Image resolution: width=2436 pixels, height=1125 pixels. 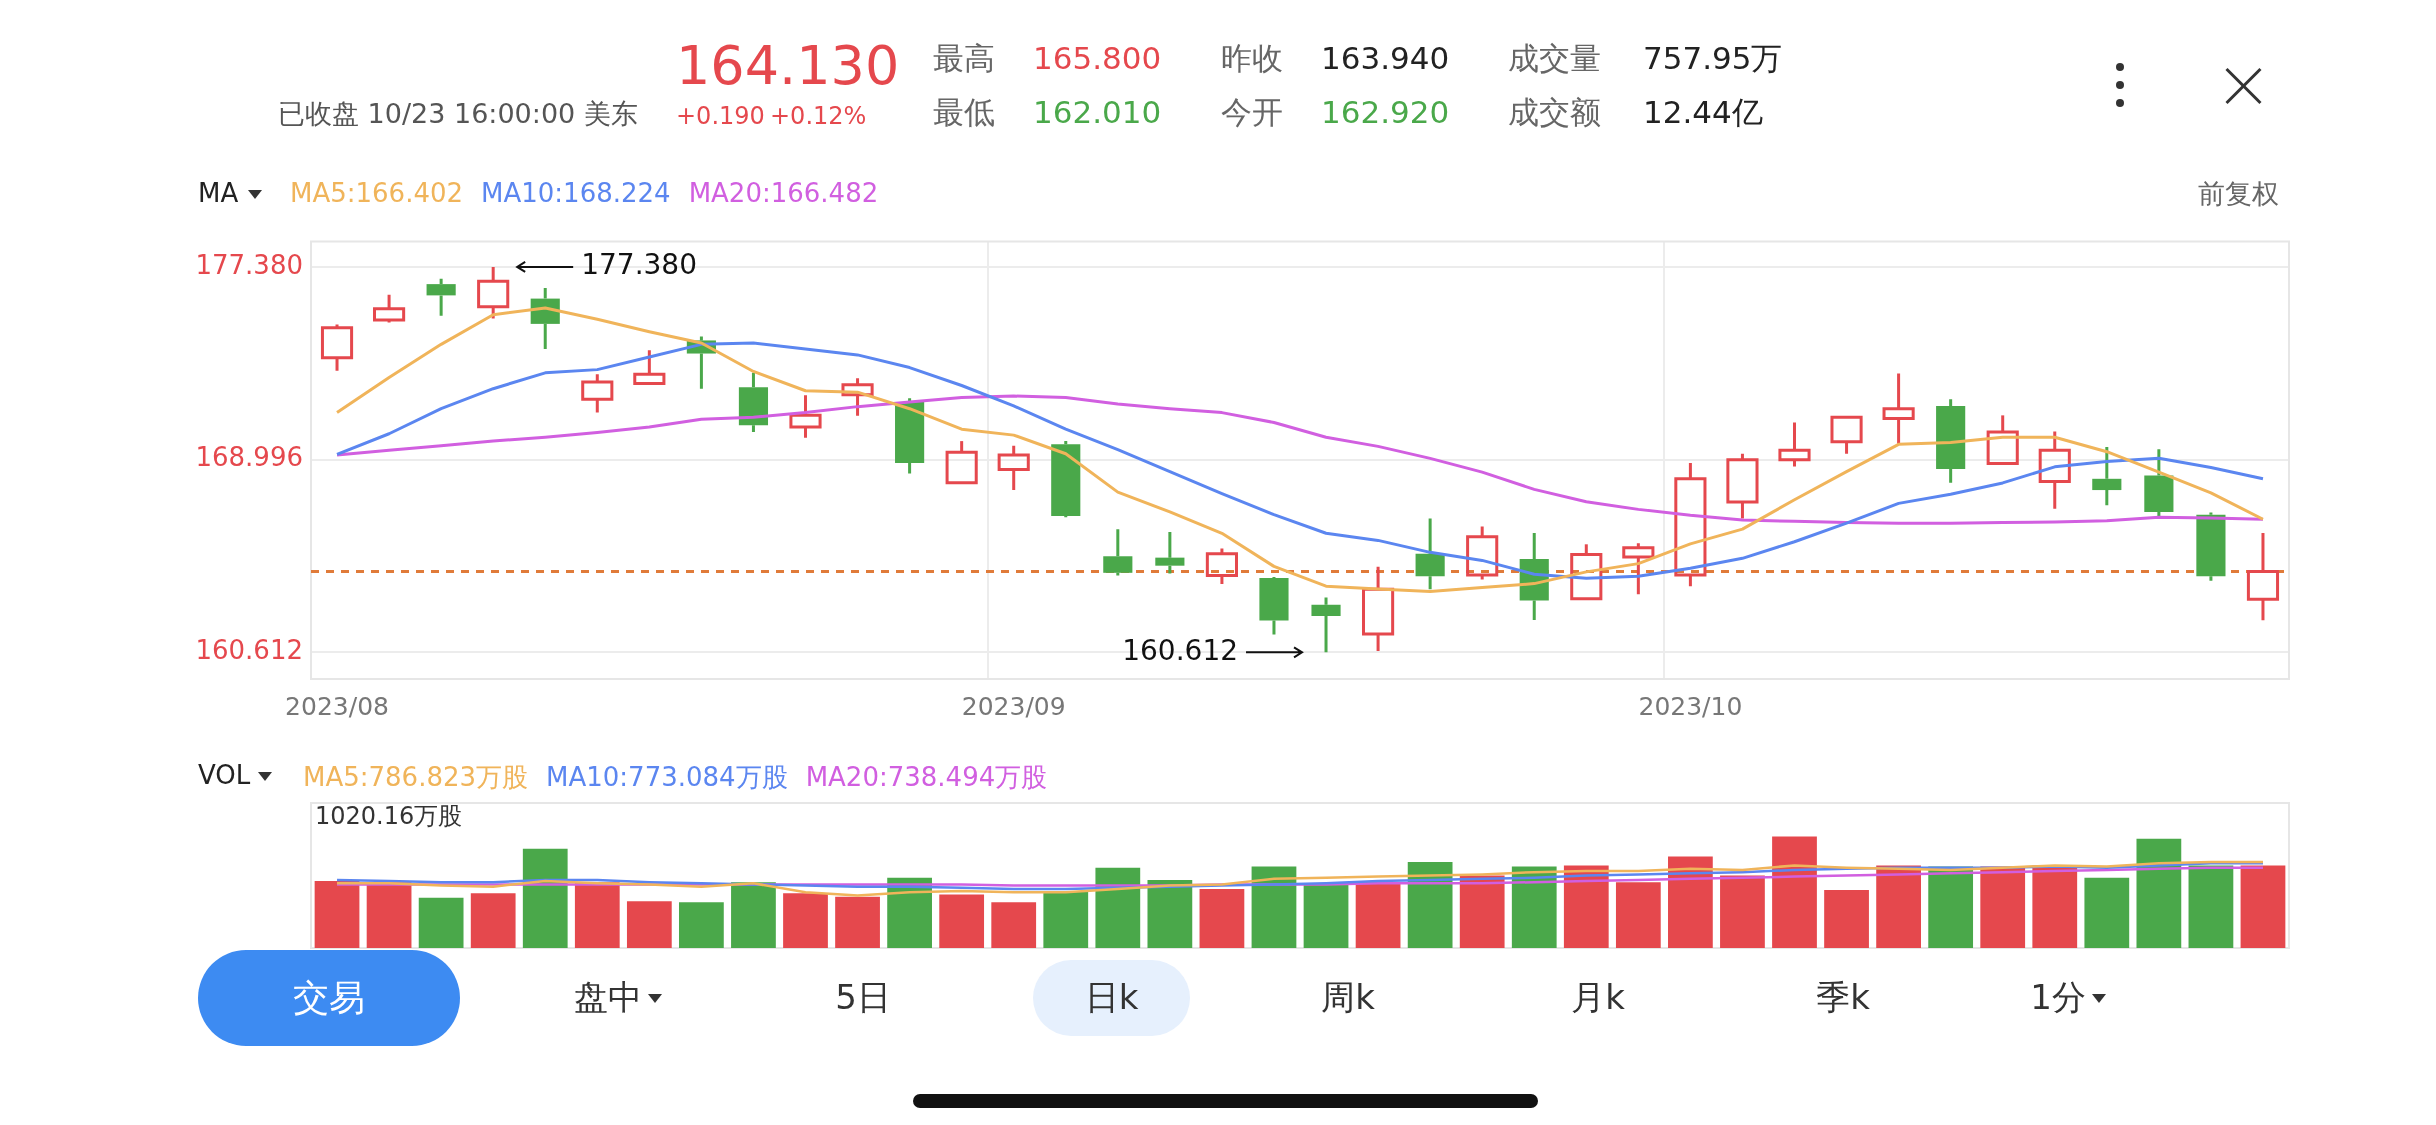 What do you see at coordinates (1690, 706) in the screenshot?
I see `x-tick-label: 2023/10` at bounding box center [1690, 706].